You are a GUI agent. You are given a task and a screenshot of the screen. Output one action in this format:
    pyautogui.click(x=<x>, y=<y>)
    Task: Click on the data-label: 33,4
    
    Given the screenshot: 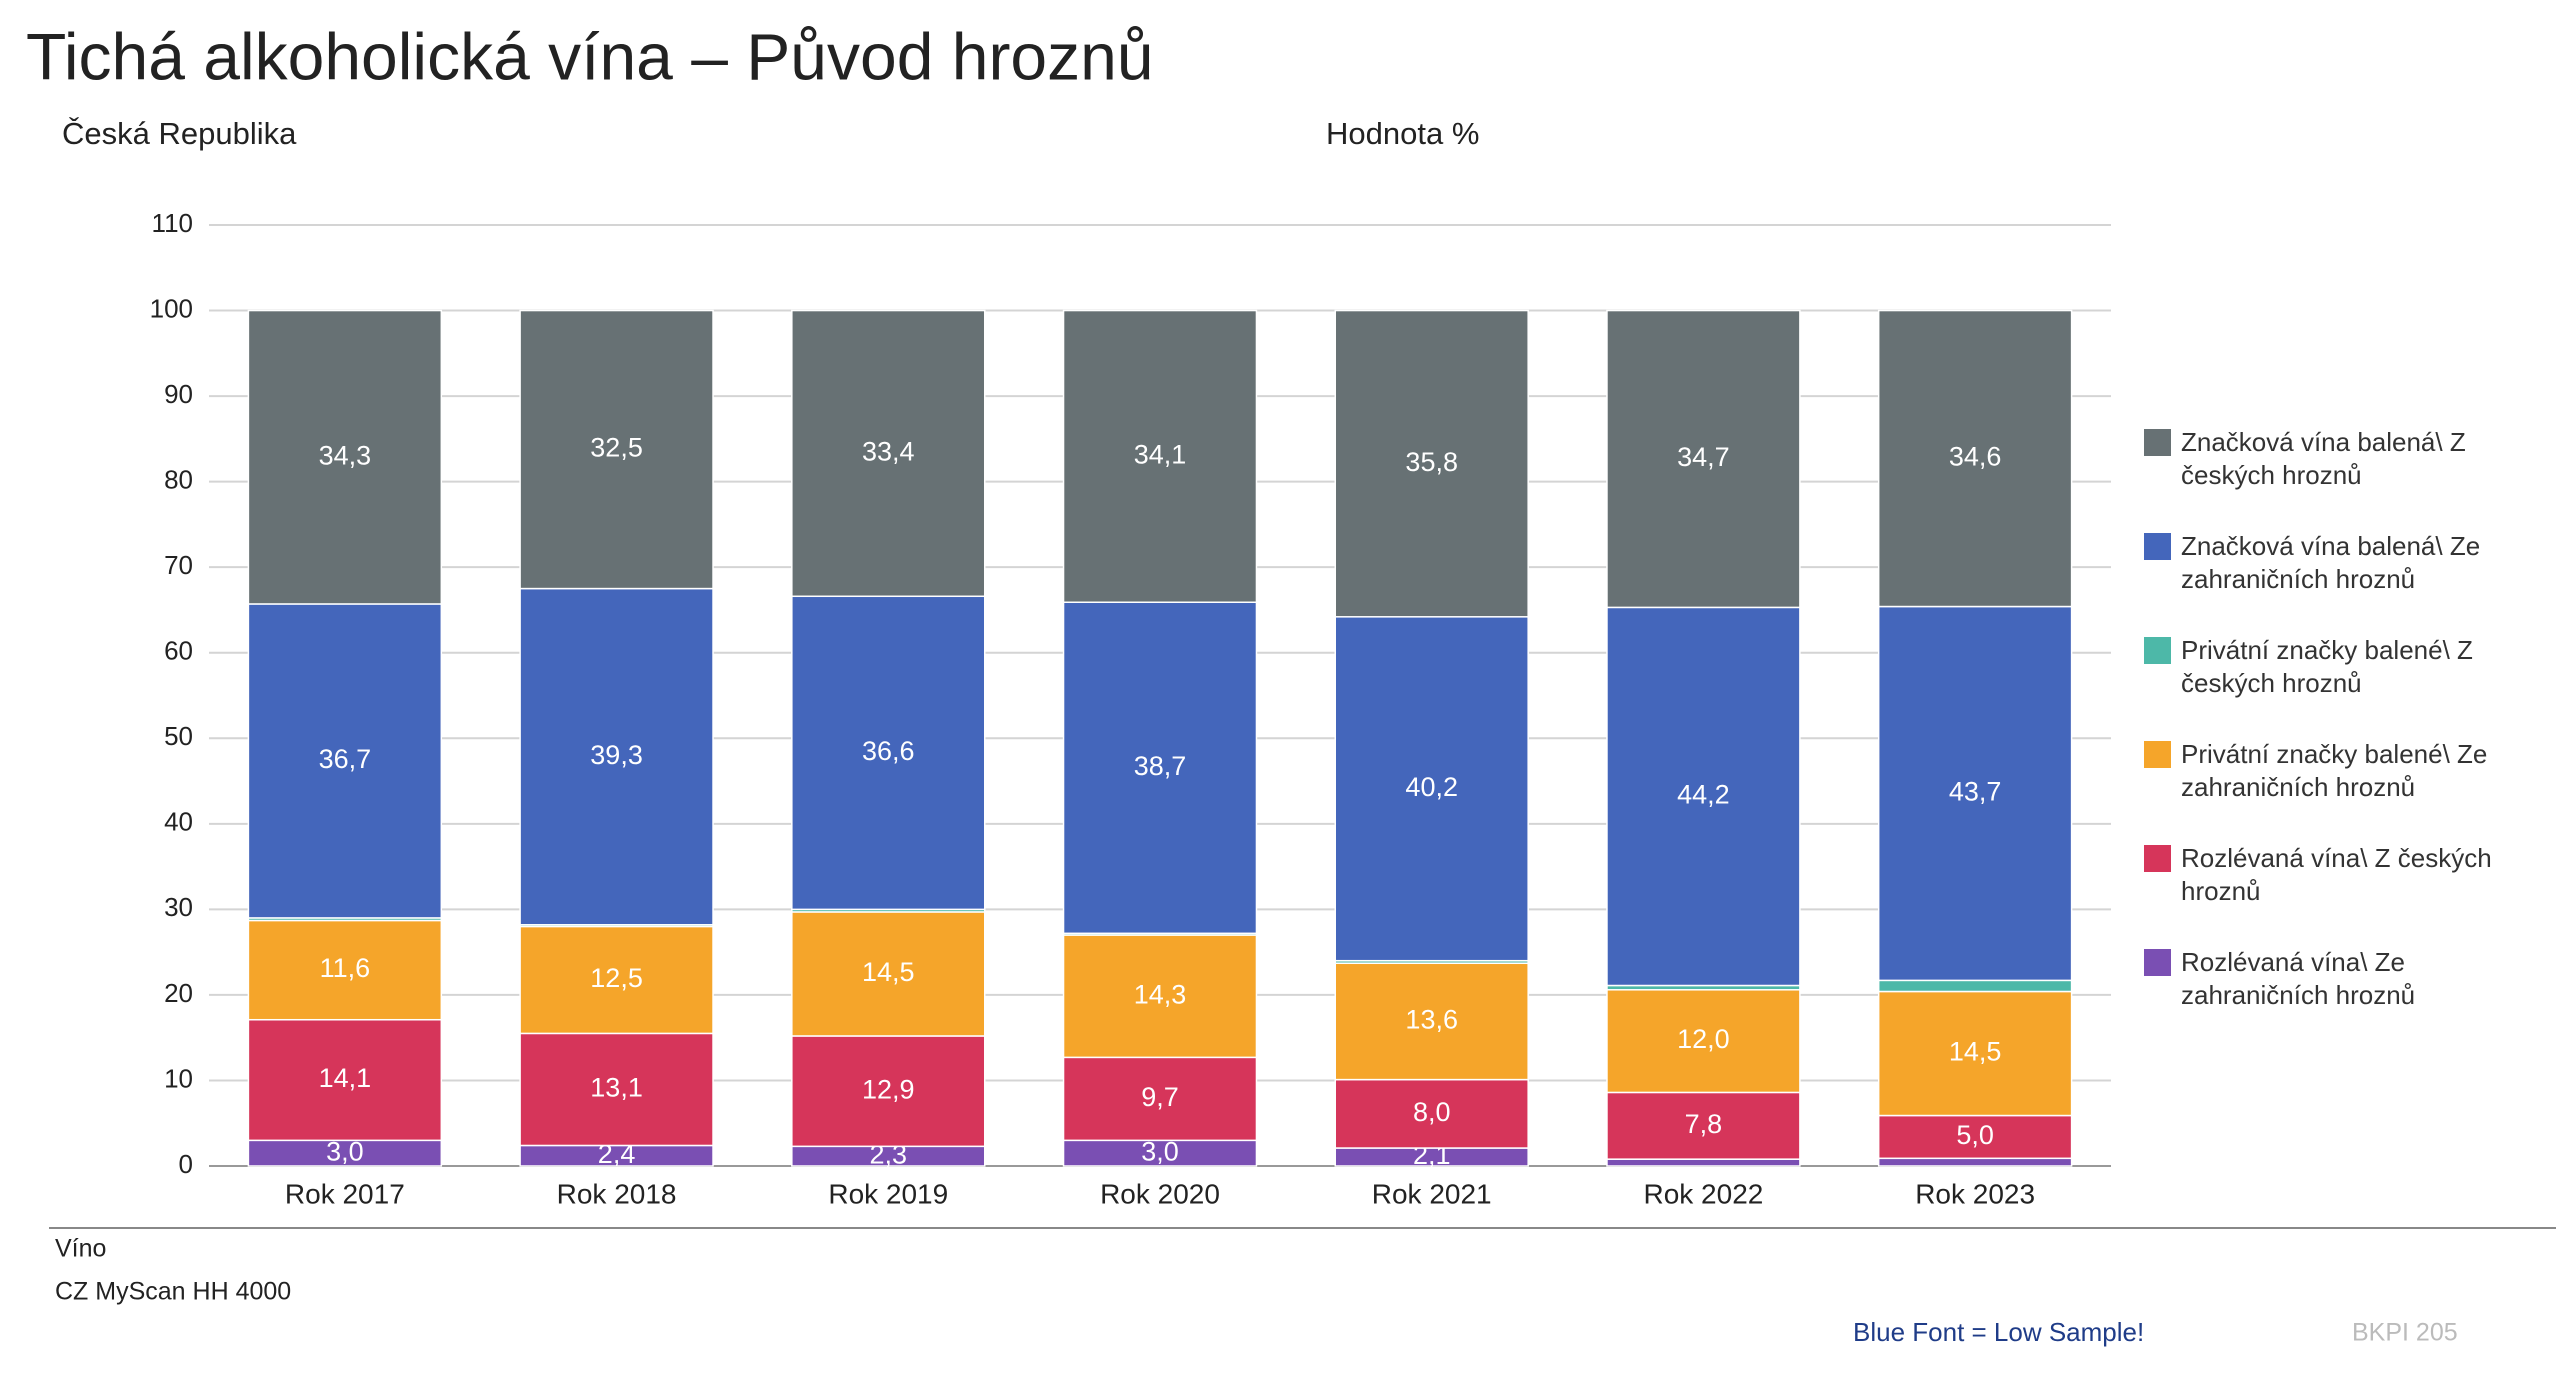 What is the action you would take?
    pyautogui.click(x=888, y=452)
    